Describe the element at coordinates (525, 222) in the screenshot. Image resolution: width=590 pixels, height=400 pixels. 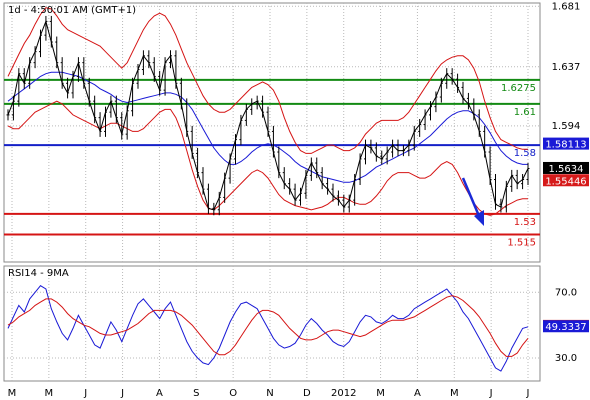
I see `level-label: 1.53` at that location.